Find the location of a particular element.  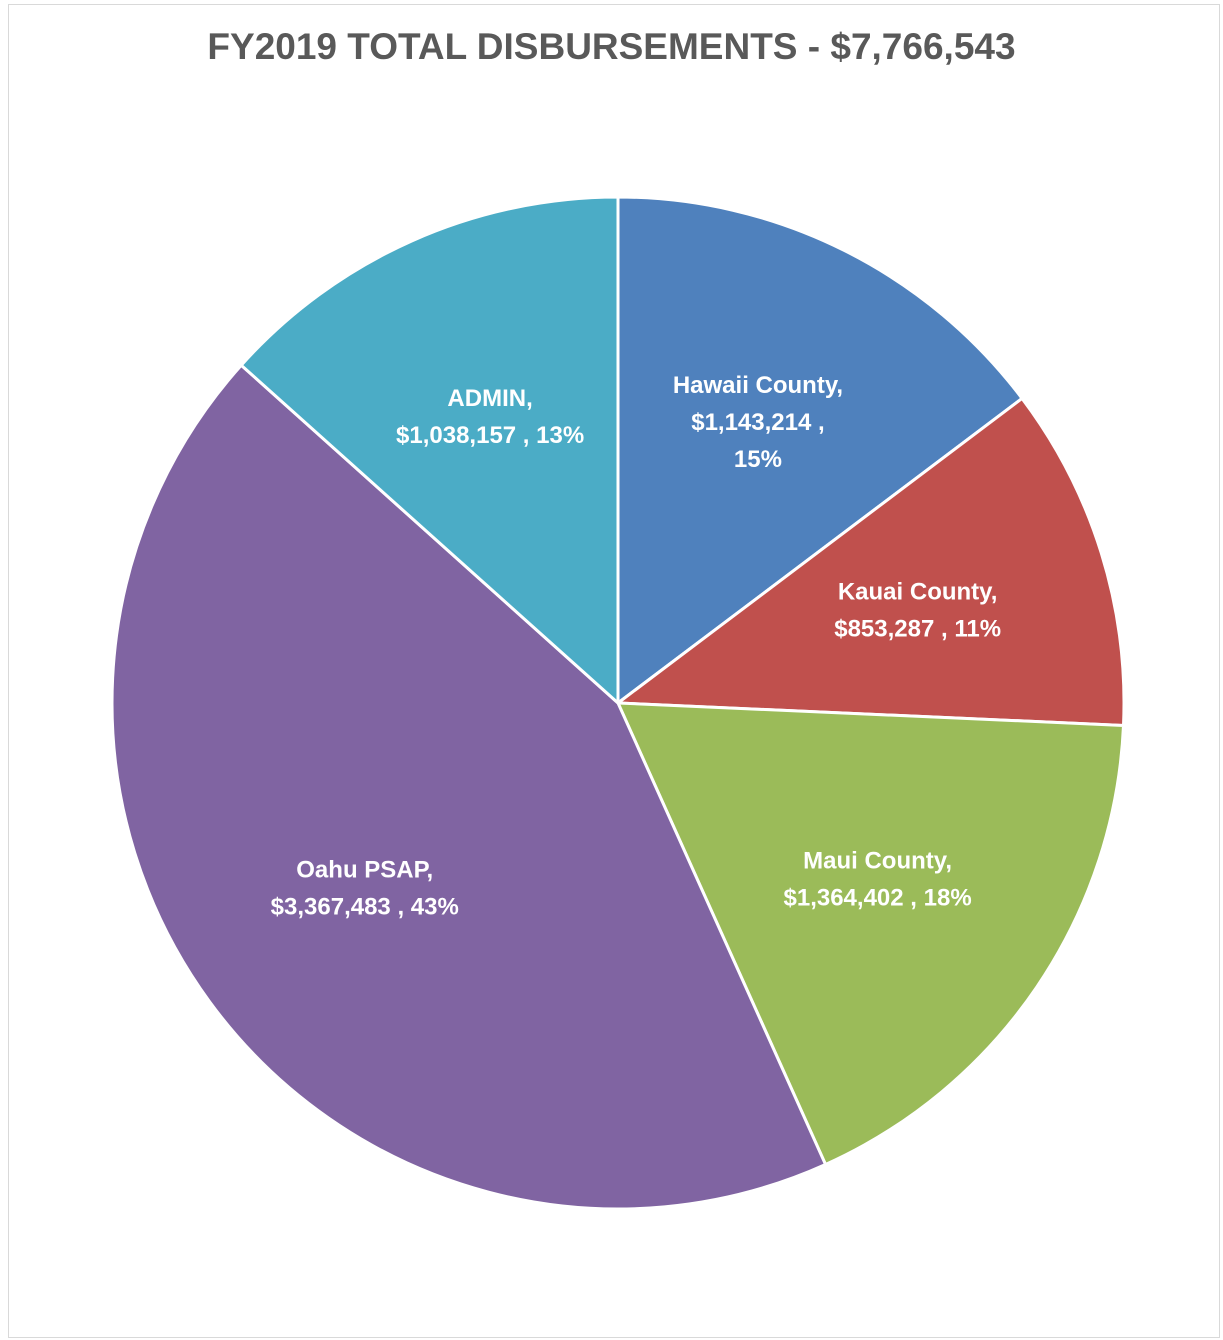

chart-title: FY2019 TOTAL DISBURSEMENTS - $7,766,543 is located at coordinates (611, 46).